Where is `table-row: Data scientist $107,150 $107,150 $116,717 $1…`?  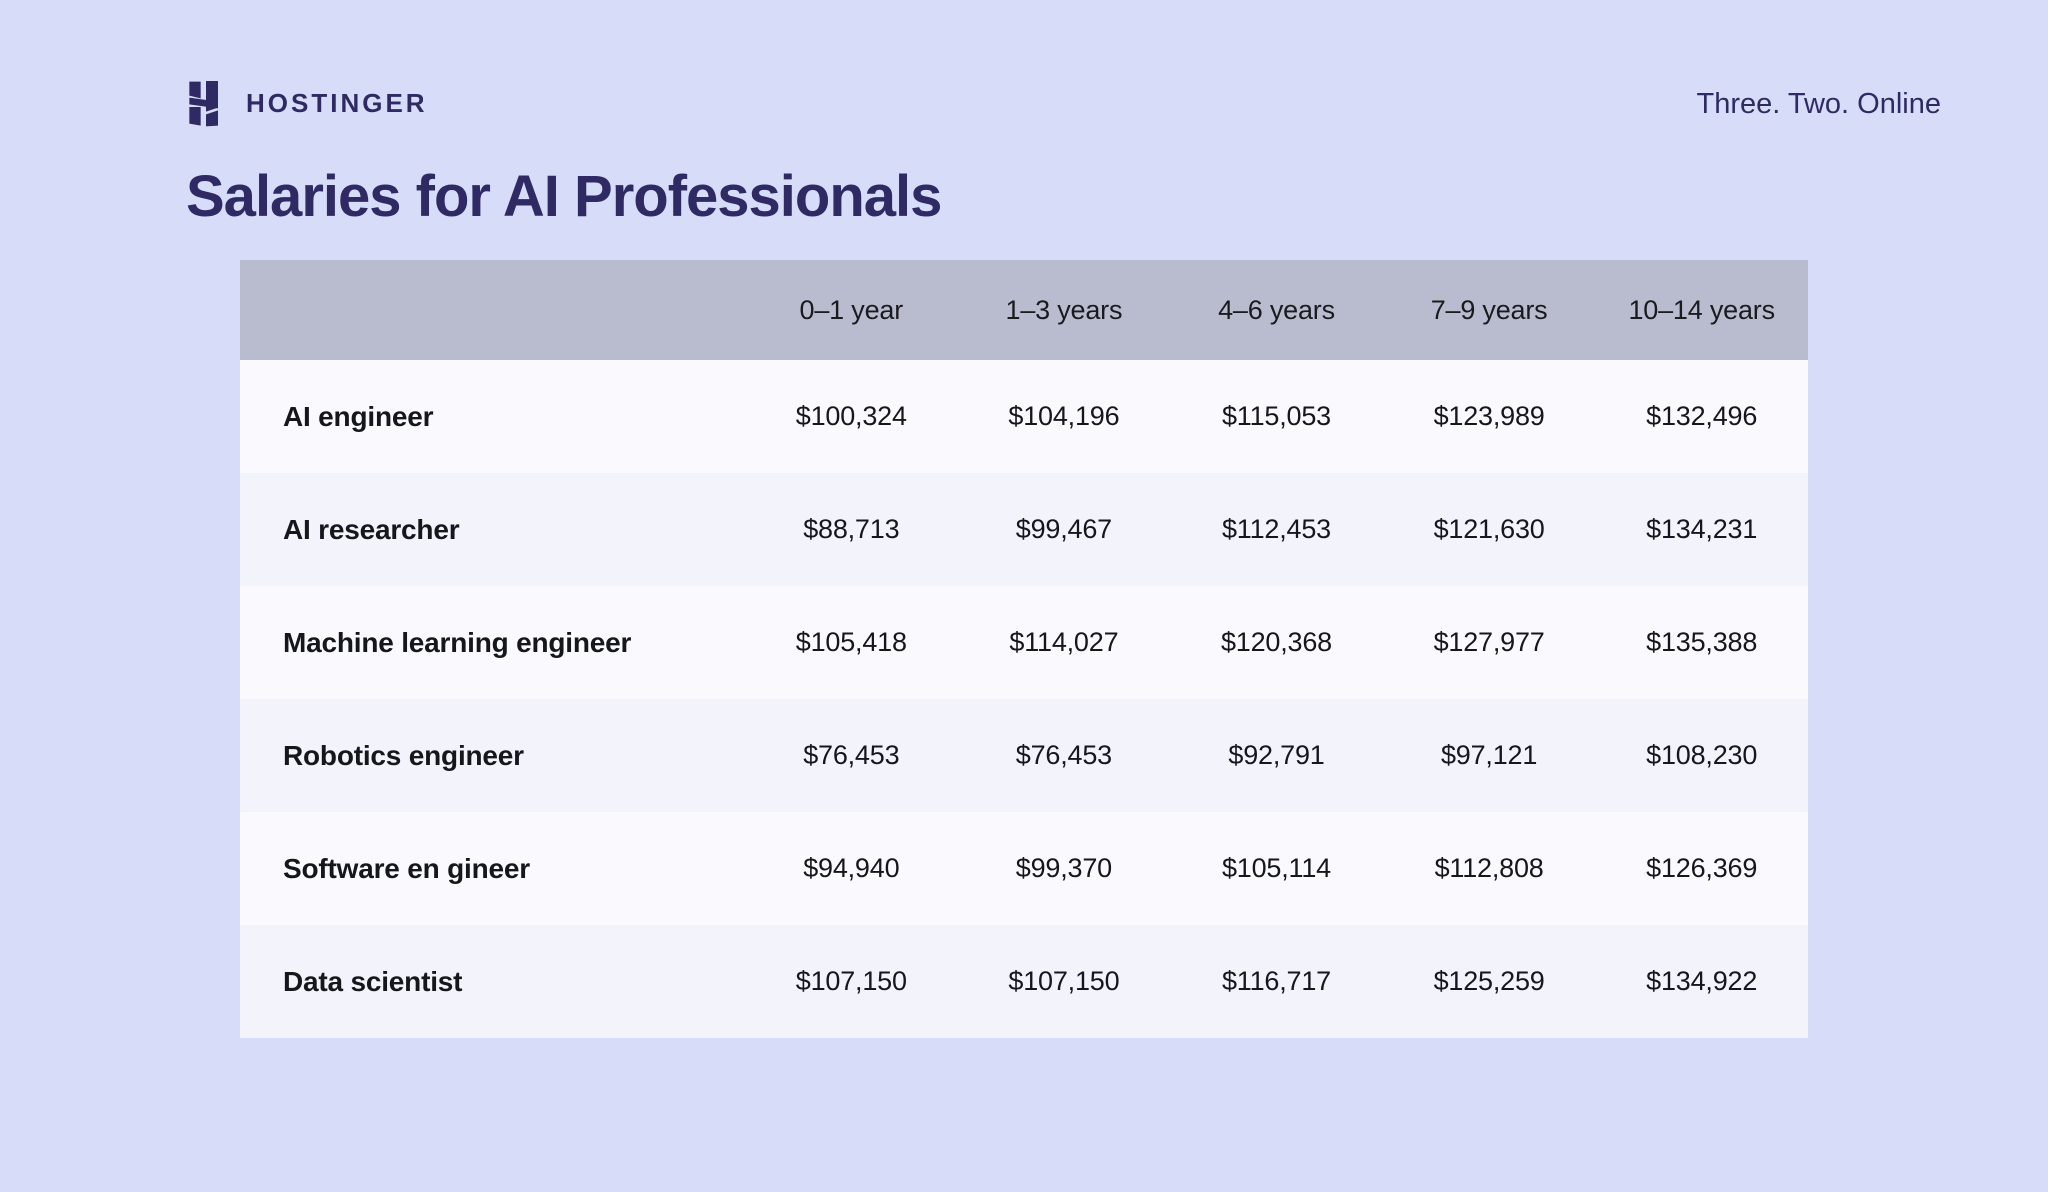 table-row: Data scientist $107,150 $107,150 $116,717 $1… is located at coordinates (1024, 981).